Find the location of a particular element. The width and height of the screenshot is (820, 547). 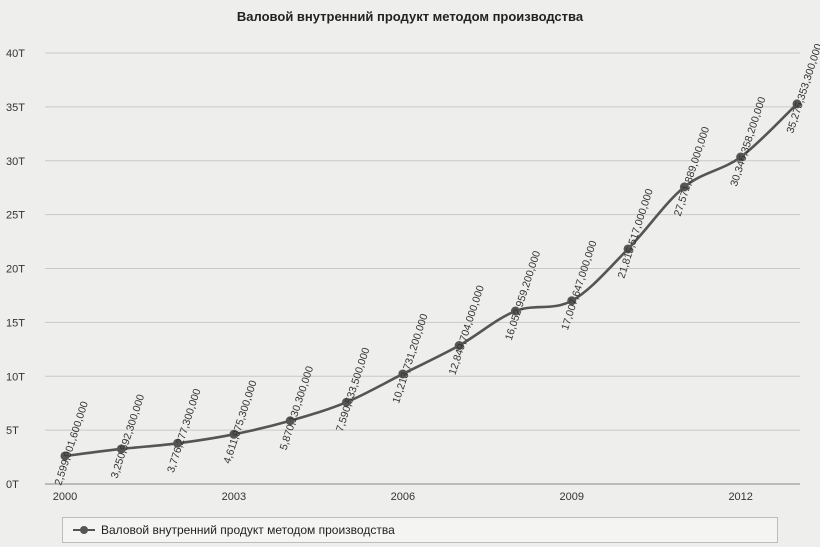

y-tick-label: 10T is located at coordinates (15, 377).